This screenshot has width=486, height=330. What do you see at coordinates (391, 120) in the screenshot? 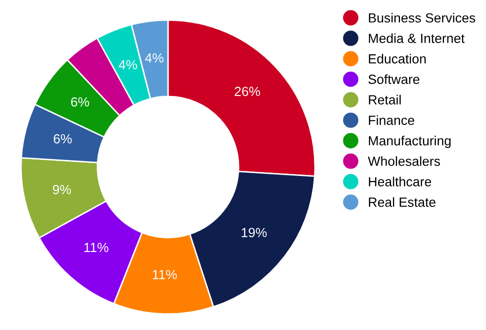
I see `legend-label: Finance` at bounding box center [391, 120].